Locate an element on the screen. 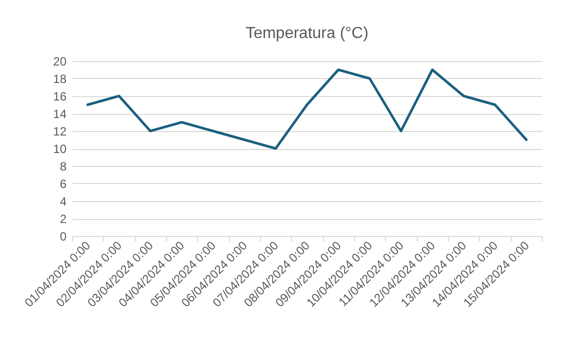  y-tick-label: 12 is located at coordinates (60, 131).